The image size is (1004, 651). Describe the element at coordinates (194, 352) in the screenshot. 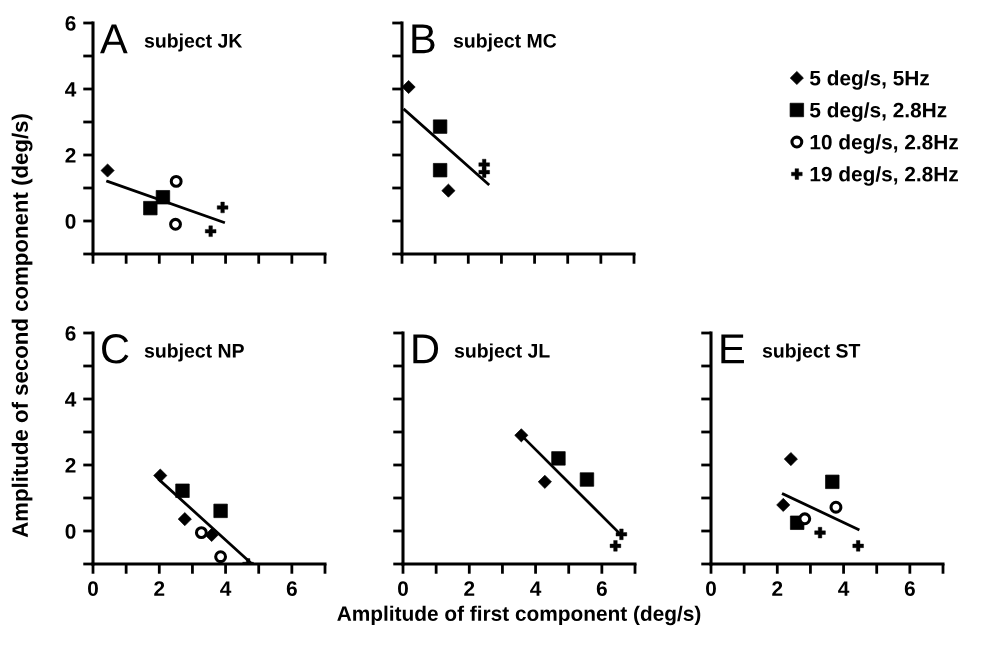

I see `text: subject NP` at that location.